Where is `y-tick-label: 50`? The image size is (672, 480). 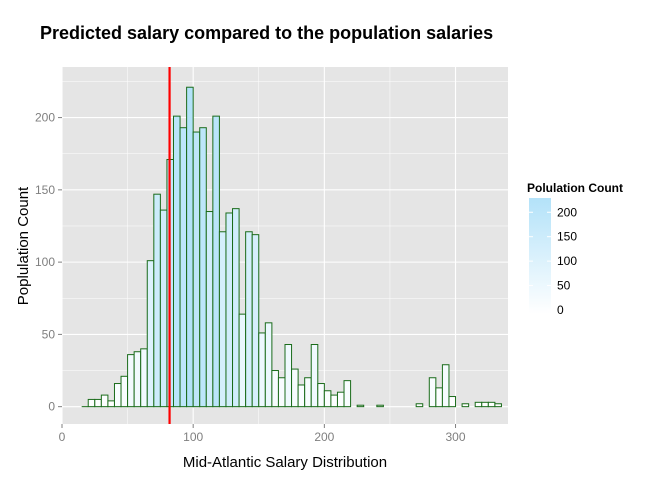 y-tick-label: 50 is located at coordinates (49, 334).